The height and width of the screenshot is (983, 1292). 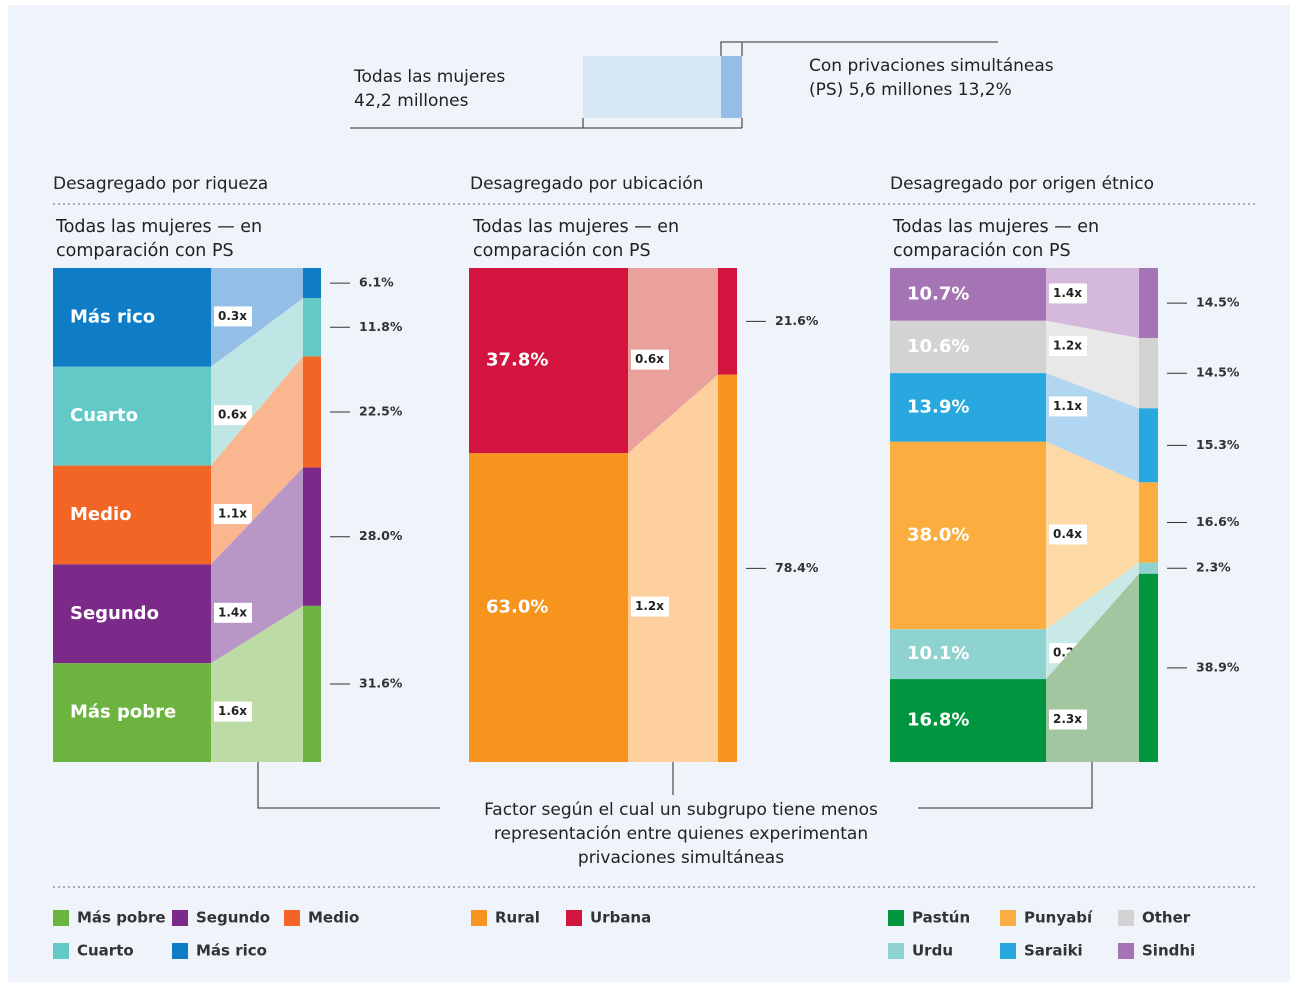 What do you see at coordinates (1218, 372) in the screenshot?
I see `ps-label: 14.5%` at bounding box center [1218, 372].